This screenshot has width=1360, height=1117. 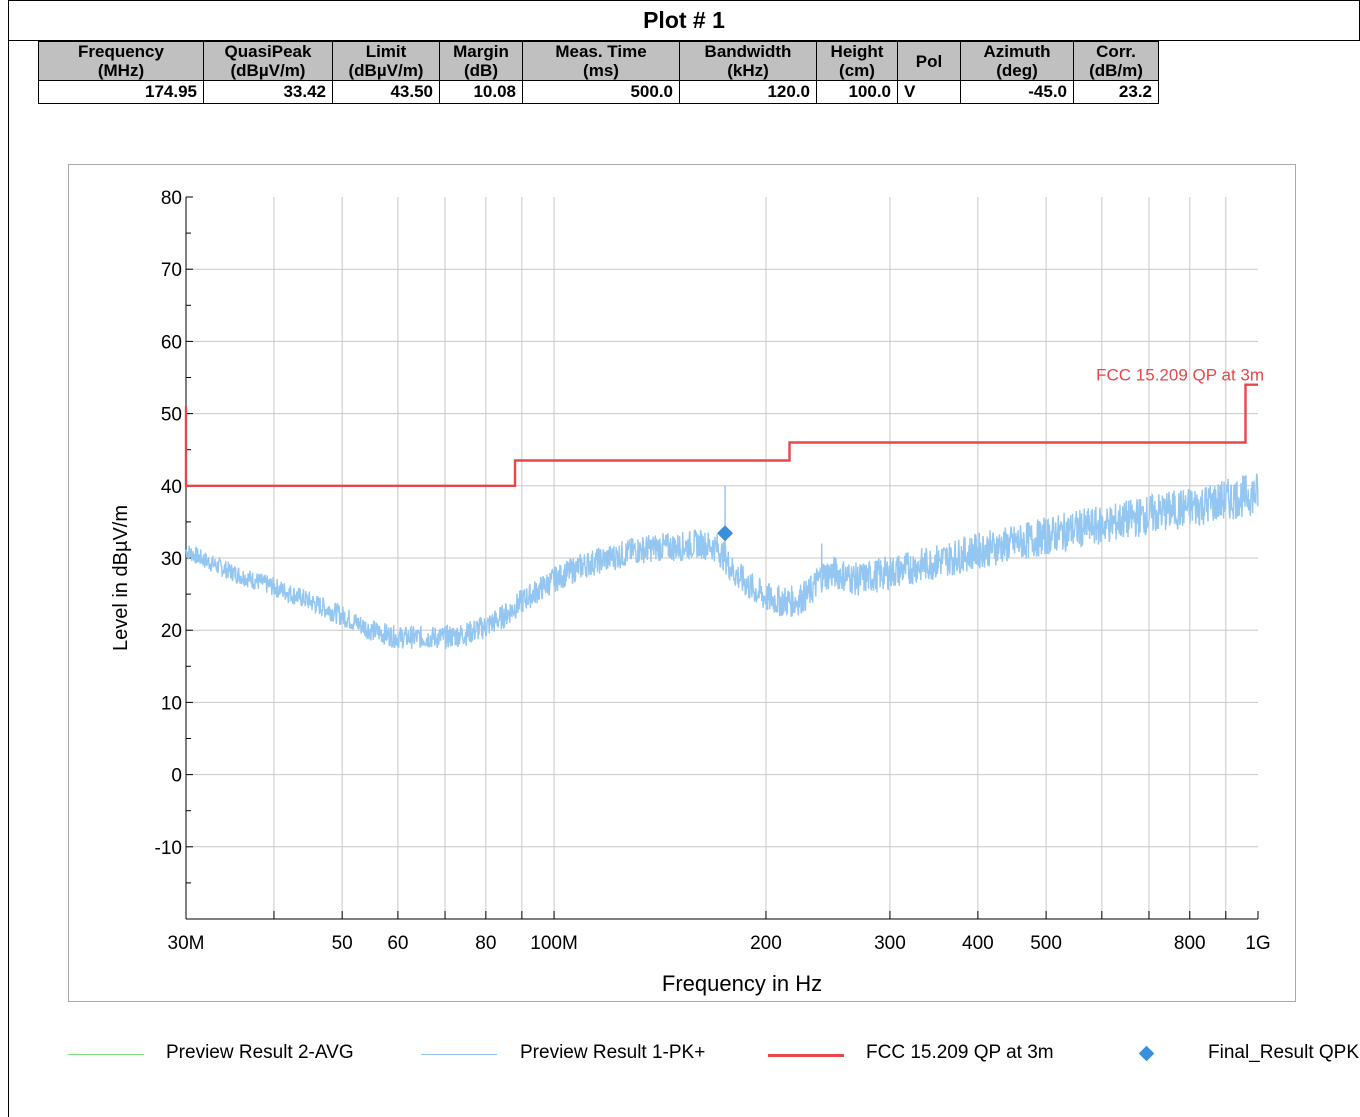 I want to click on column-unit: (dB/m), so click(x=1116, y=70).